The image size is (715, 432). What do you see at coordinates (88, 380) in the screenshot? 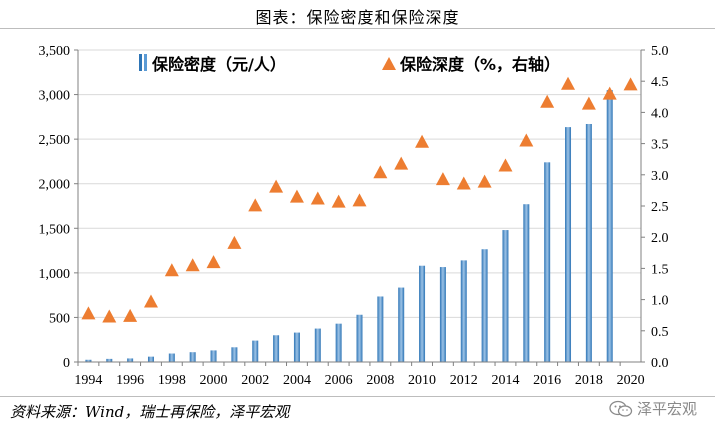
I see `x-tick-label: 1994` at bounding box center [88, 380].